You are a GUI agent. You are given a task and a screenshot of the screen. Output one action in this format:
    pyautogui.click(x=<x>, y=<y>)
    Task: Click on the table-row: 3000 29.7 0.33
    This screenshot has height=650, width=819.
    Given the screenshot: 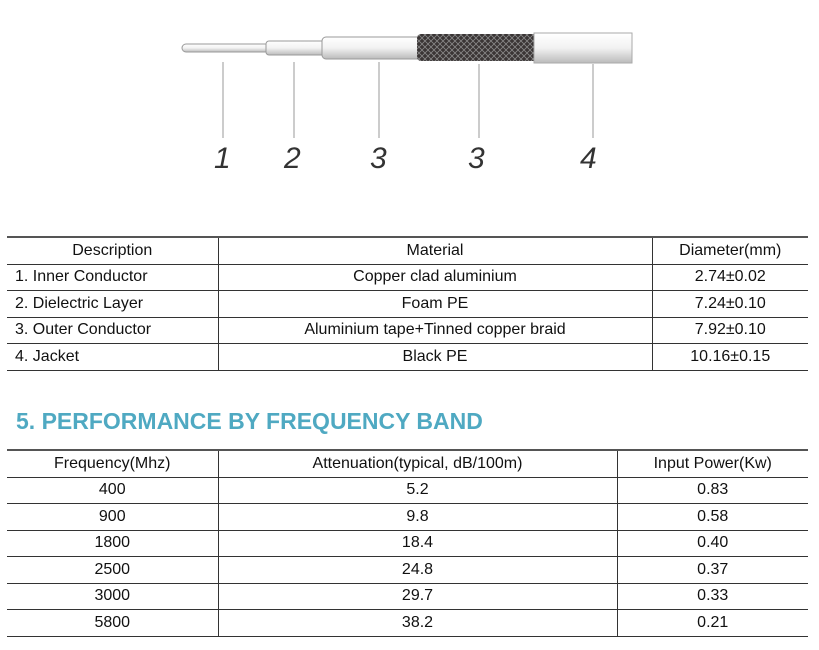 What is the action you would take?
    pyautogui.click(x=407, y=596)
    